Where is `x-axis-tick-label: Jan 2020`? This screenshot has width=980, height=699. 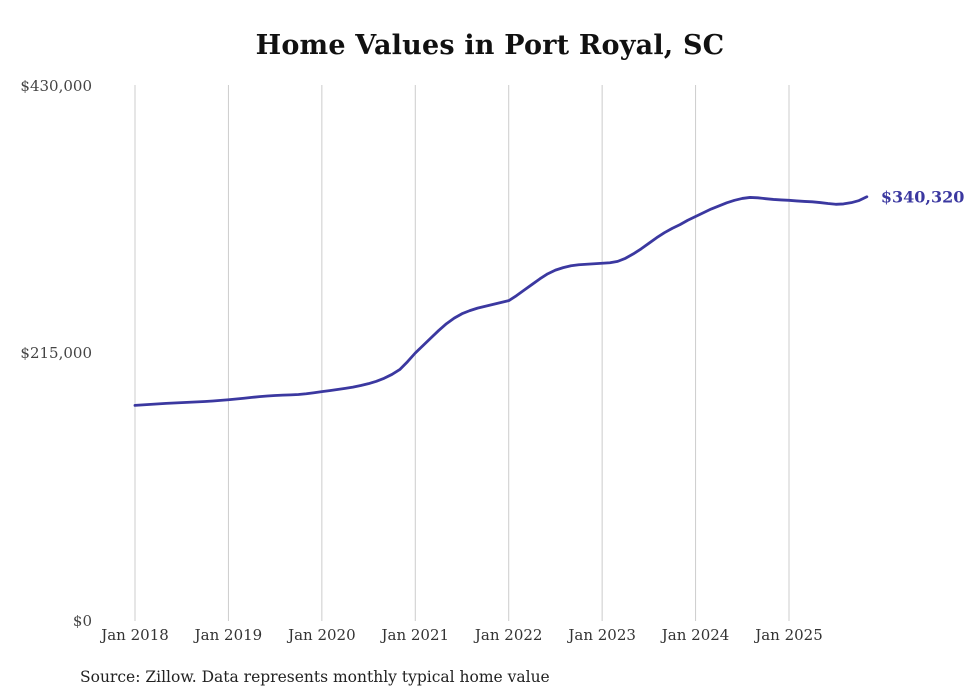
x-axis-tick-label: Jan 2020 is located at coordinates (322, 635).